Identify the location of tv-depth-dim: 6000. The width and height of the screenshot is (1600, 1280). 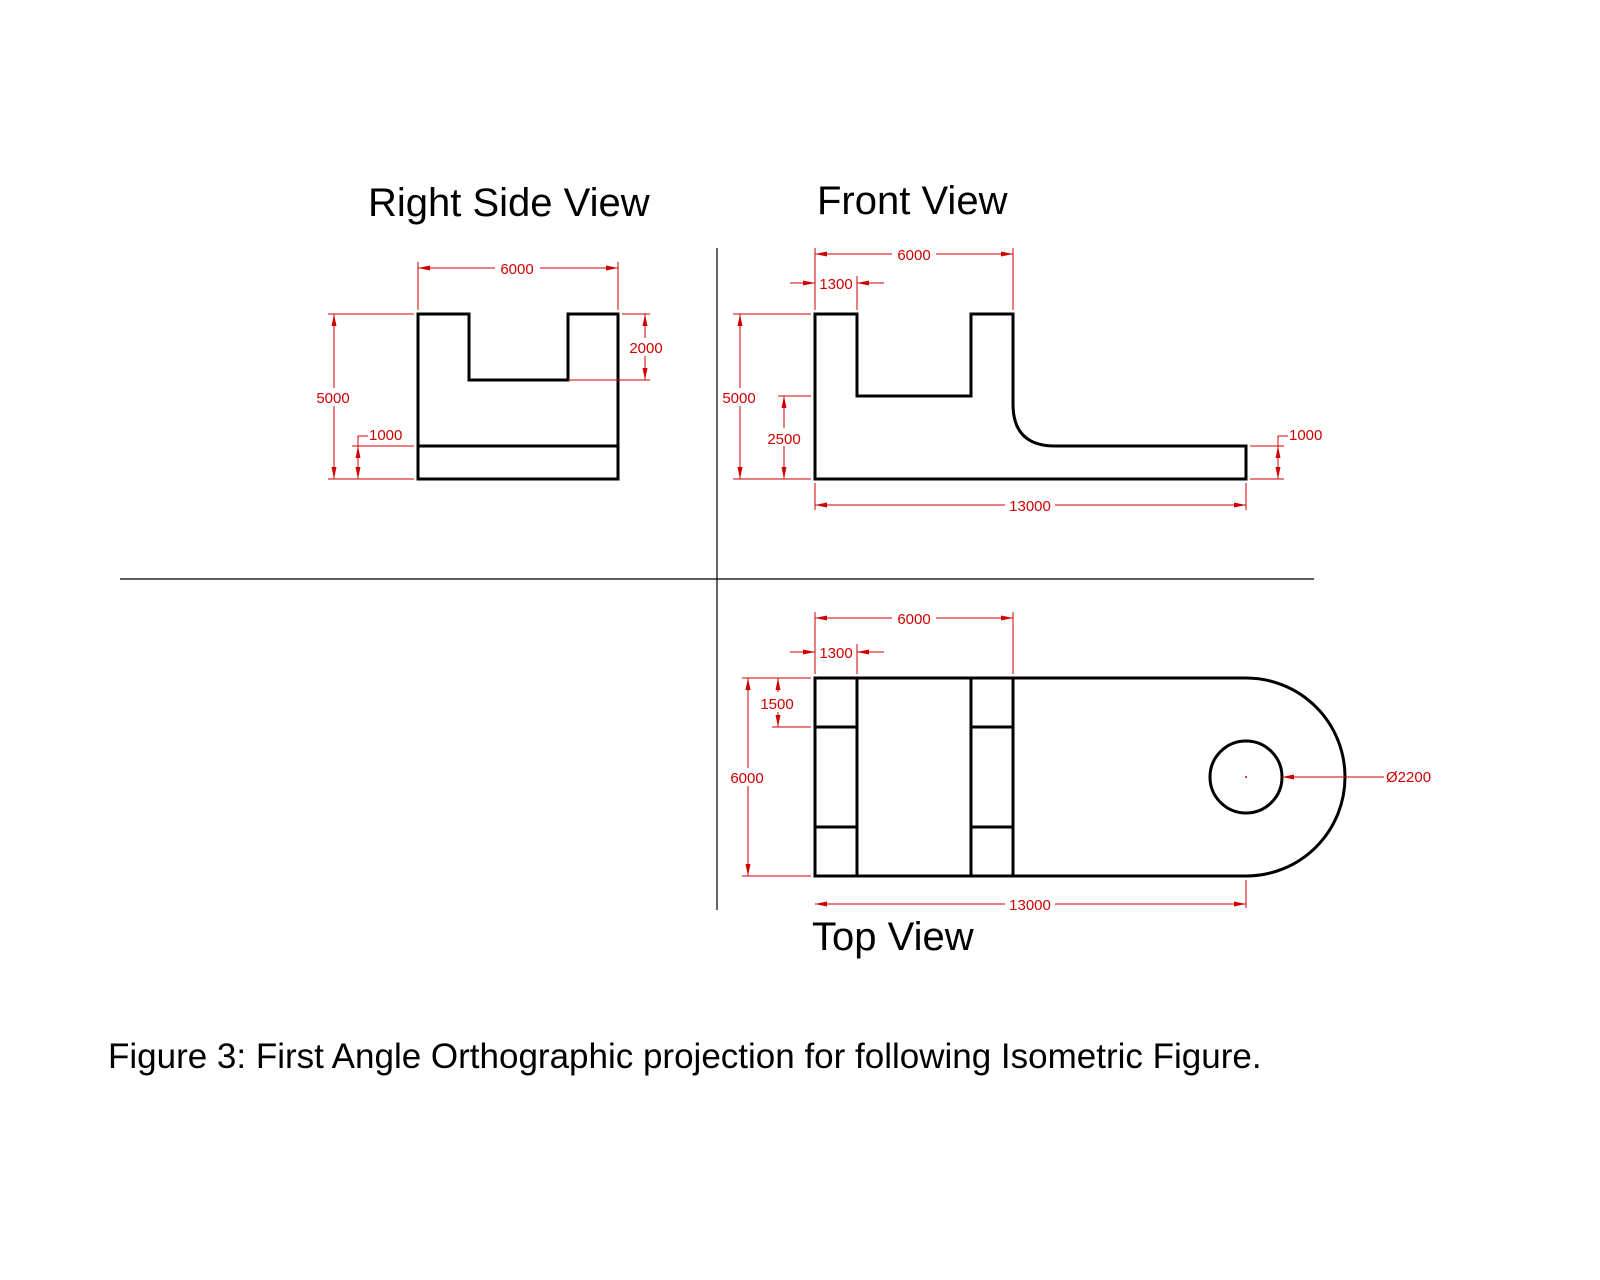
(746, 778).